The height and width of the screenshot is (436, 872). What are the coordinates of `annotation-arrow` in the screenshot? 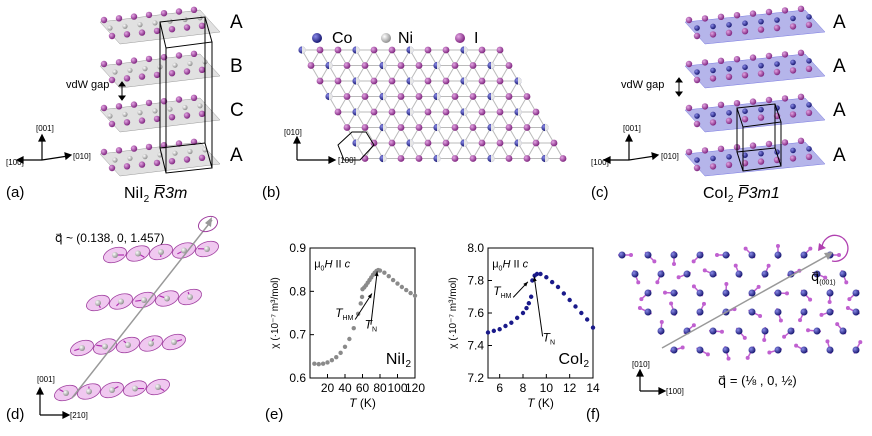 It's located at (363, 306).